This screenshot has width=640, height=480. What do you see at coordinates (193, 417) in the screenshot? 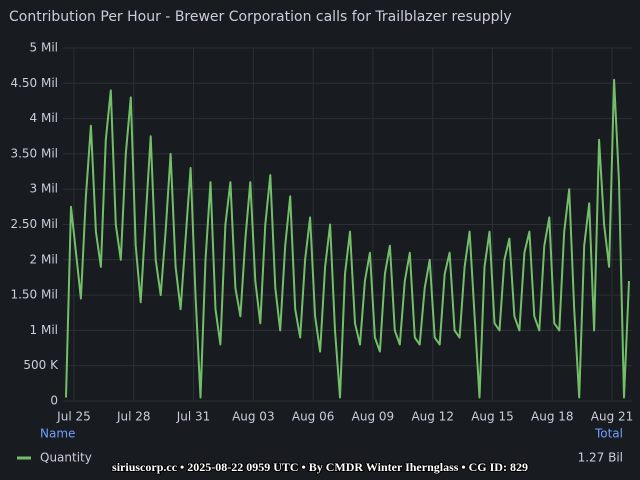
I see `x-tick-label: Jul 31` at bounding box center [193, 417].